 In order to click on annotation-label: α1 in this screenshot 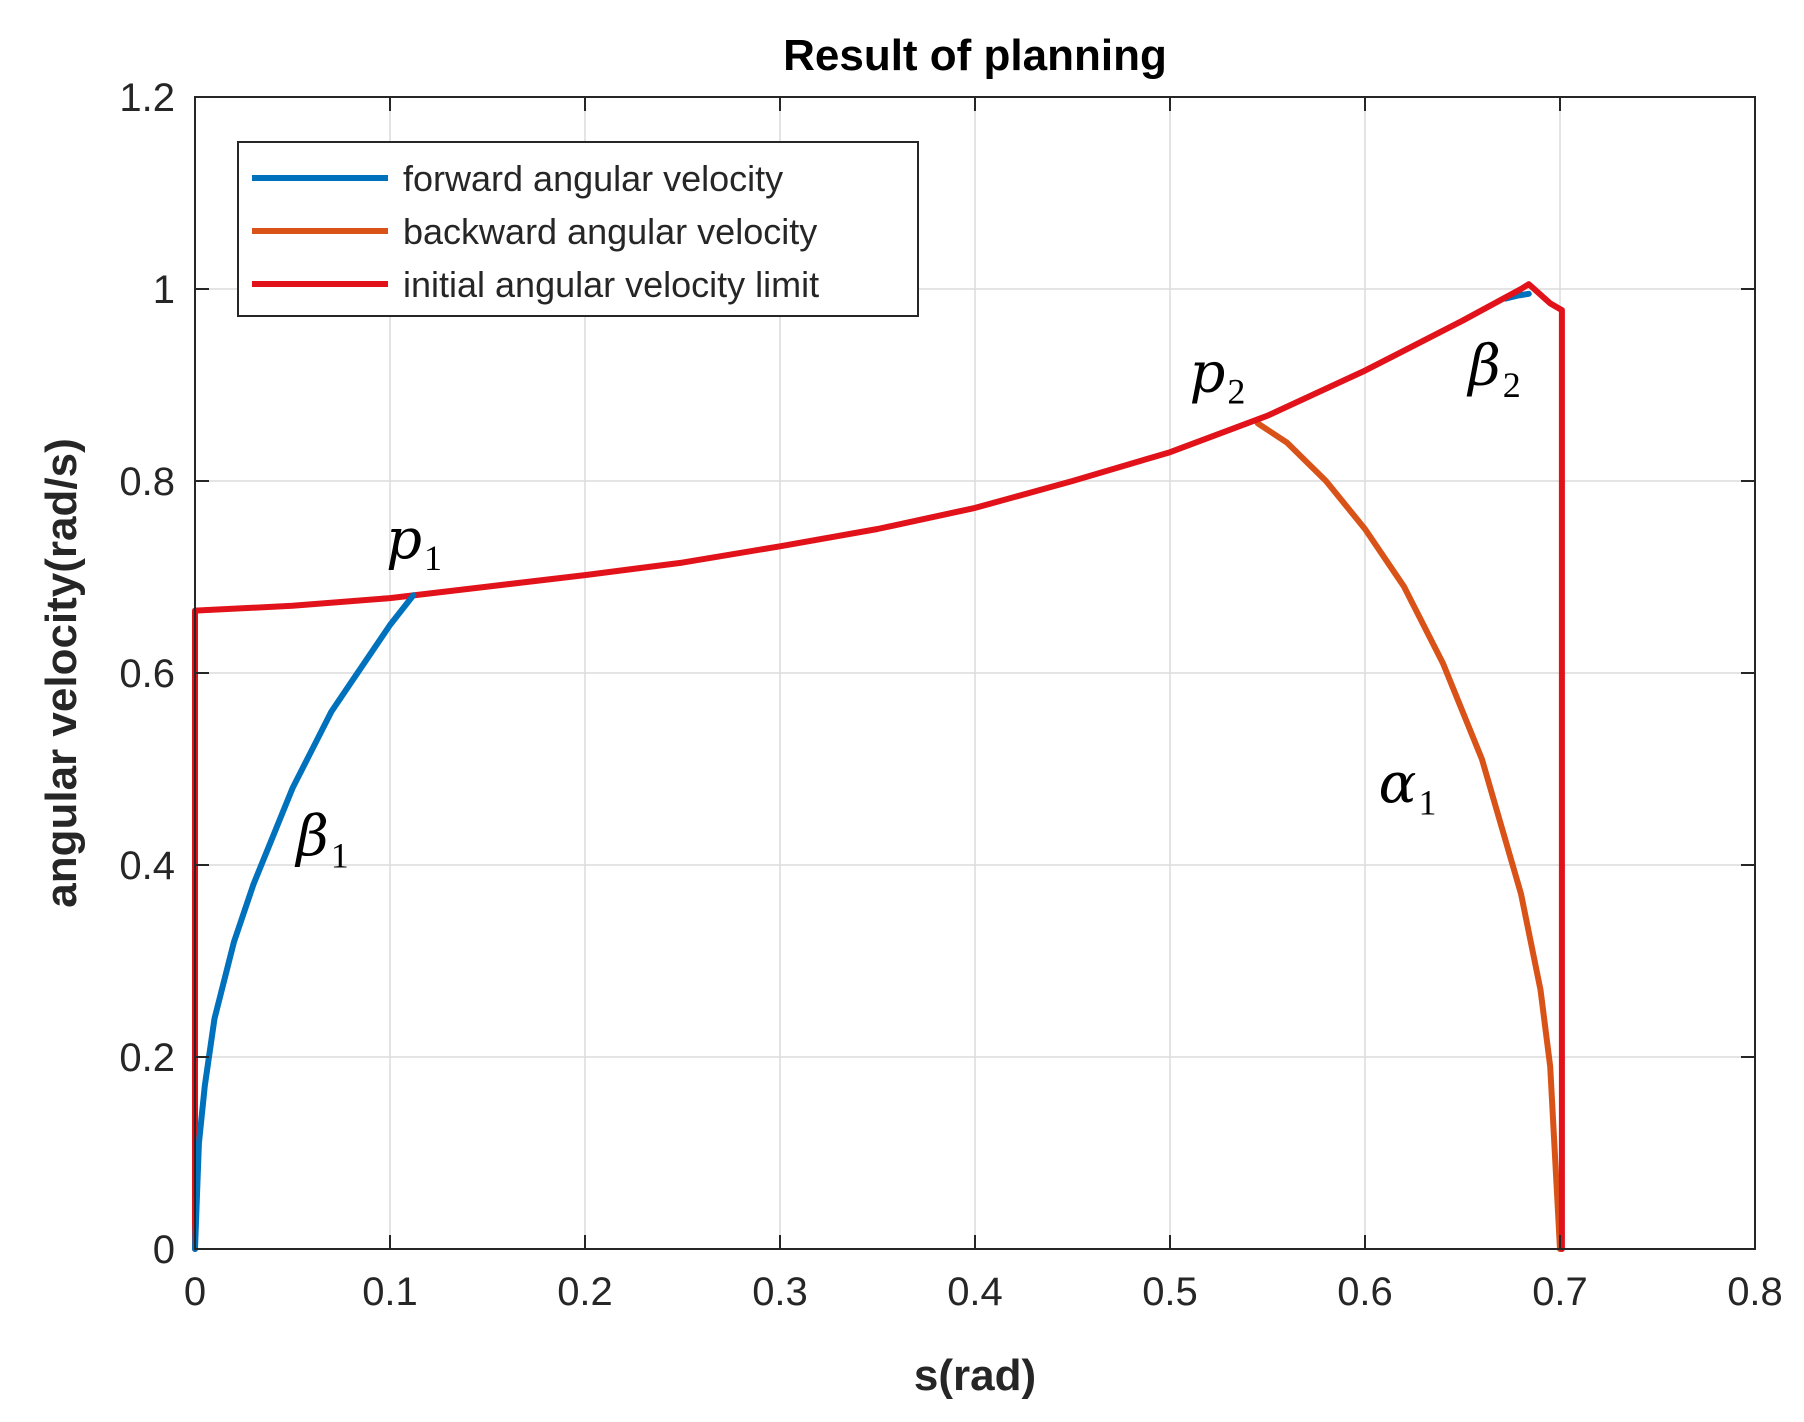, I will do `click(1408, 787)`.